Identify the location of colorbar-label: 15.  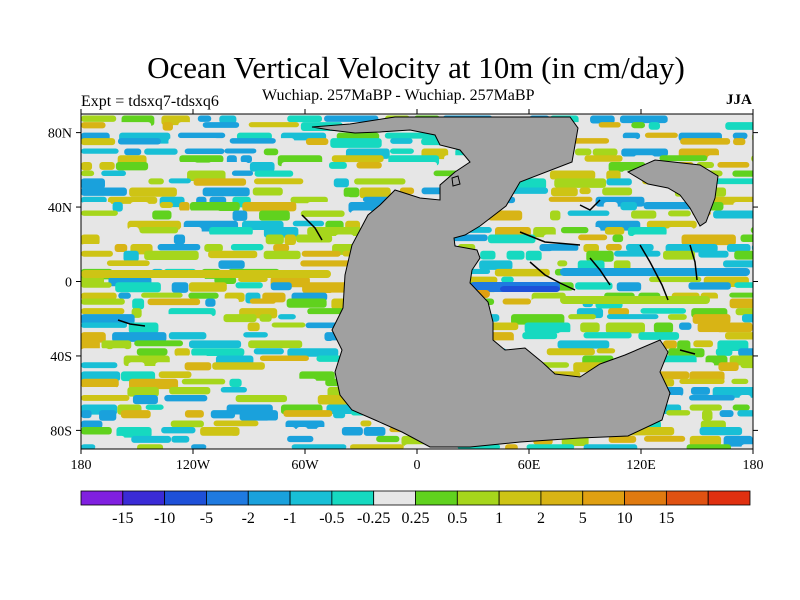
(666, 518).